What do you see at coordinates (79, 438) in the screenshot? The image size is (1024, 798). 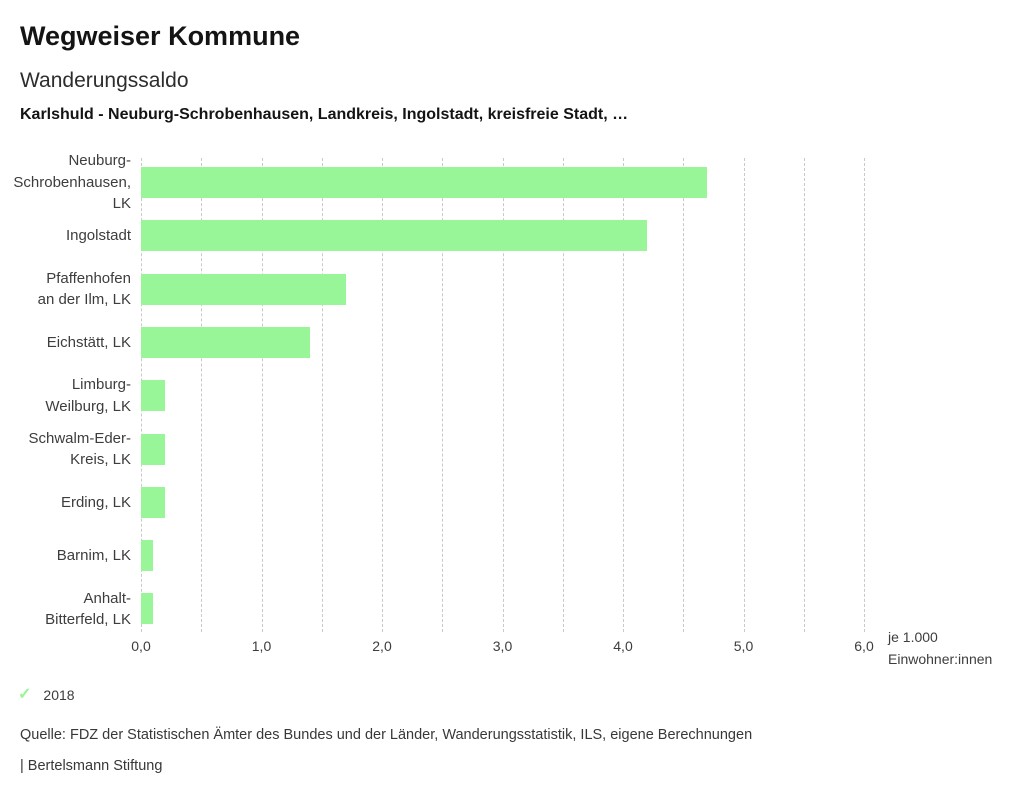 I see `category-label-line: Schwalm-Eder-` at bounding box center [79, 438].